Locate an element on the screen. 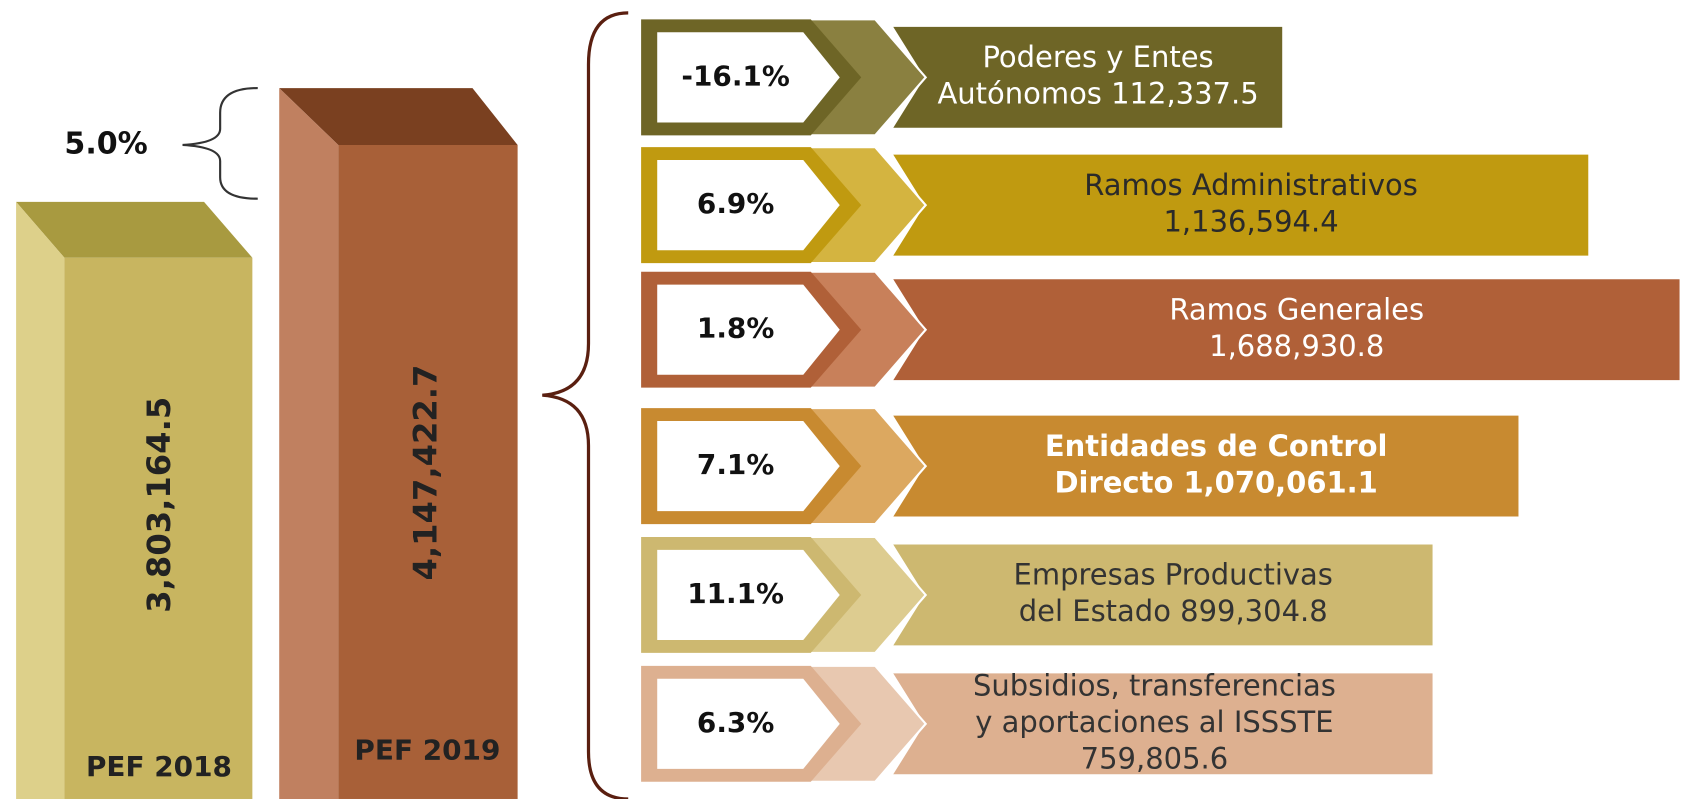  bar-value: 3,803,164.5 is located at coordinates (159, 505).